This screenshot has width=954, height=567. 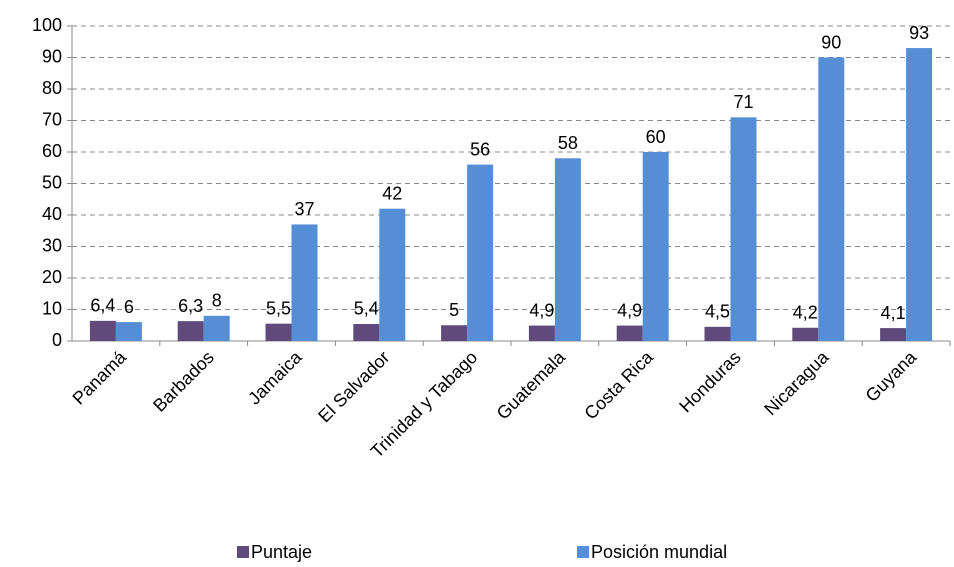 What do you see at coordinates (392, 193) in the screenshot?
I see `data-label: 42` at bounding box center [392, 193].